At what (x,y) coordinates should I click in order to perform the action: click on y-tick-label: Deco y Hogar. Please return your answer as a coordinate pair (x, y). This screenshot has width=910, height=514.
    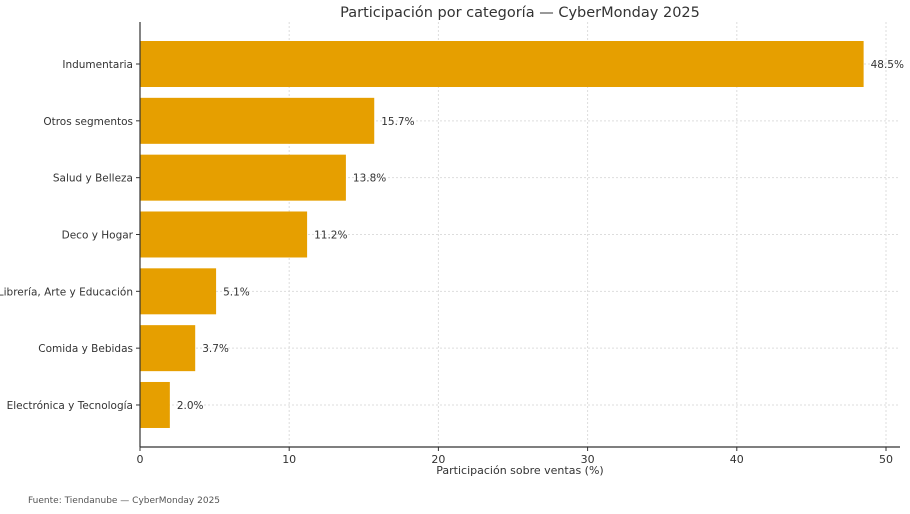
    Looking at the image, I should click on (98, 235).